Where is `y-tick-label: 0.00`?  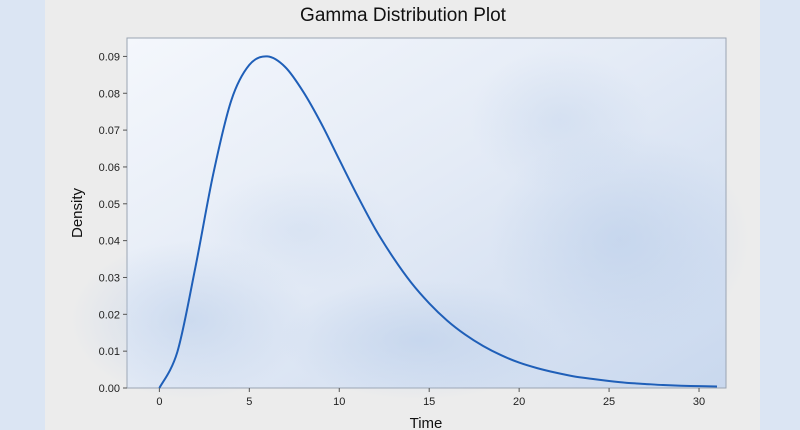
y-tick-label: 0.00 is located at coordinates (109, 389).